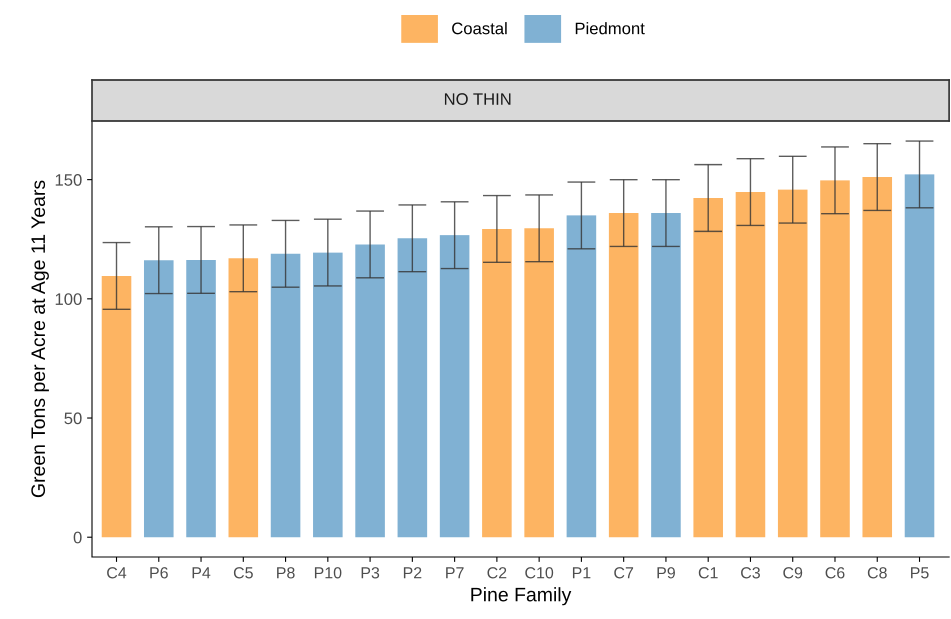  What do you see at coordinates (666, 572) in the screenshot?
I see `x-tick-label: P9` at bounding box center [666, 572].